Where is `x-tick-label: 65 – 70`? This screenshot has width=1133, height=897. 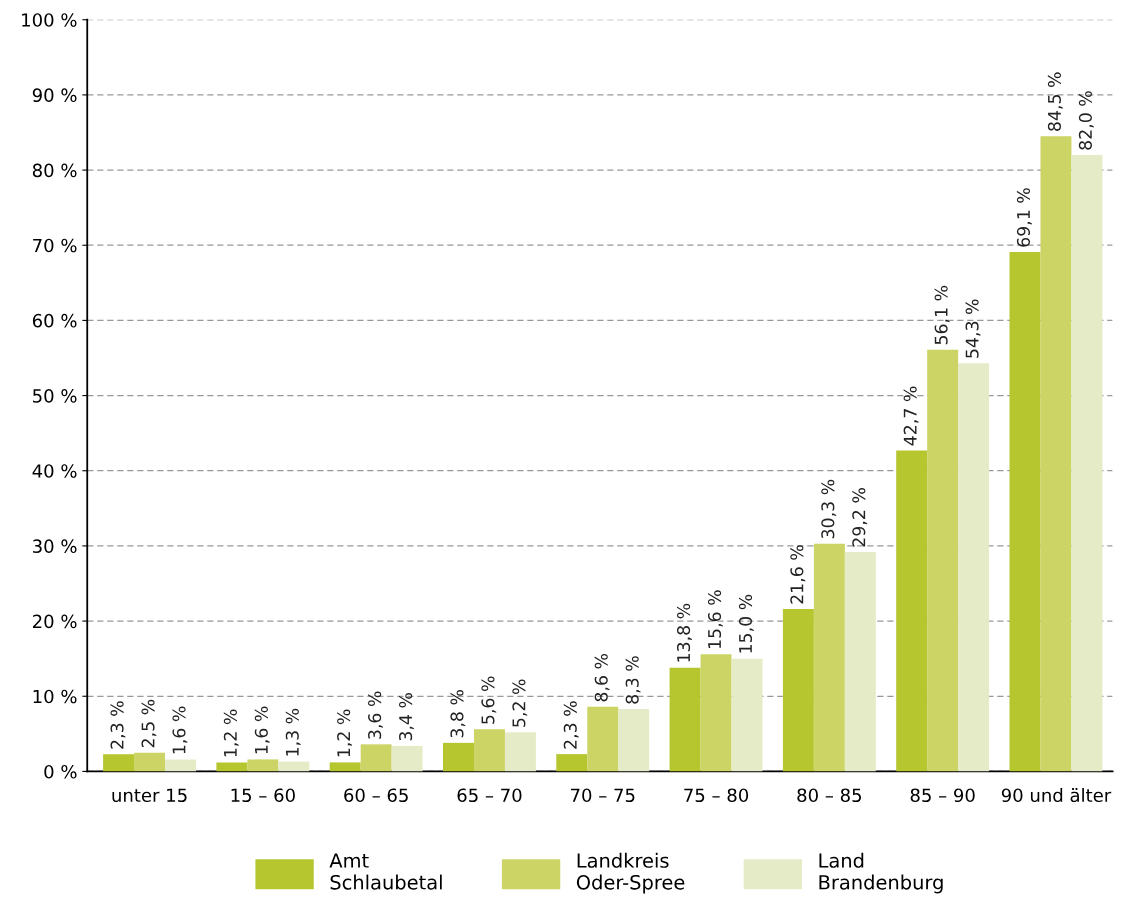 x-tick-label: 65 – 70 is located at coordinates (489, 795).